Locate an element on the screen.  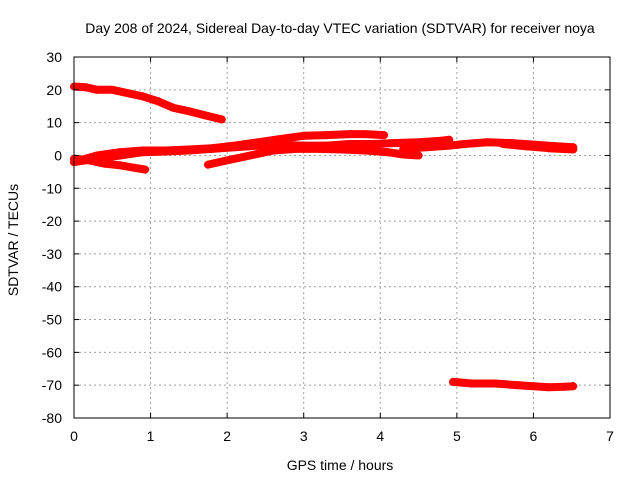
y-tick-label: -60 is located at coordinates (52, 352).